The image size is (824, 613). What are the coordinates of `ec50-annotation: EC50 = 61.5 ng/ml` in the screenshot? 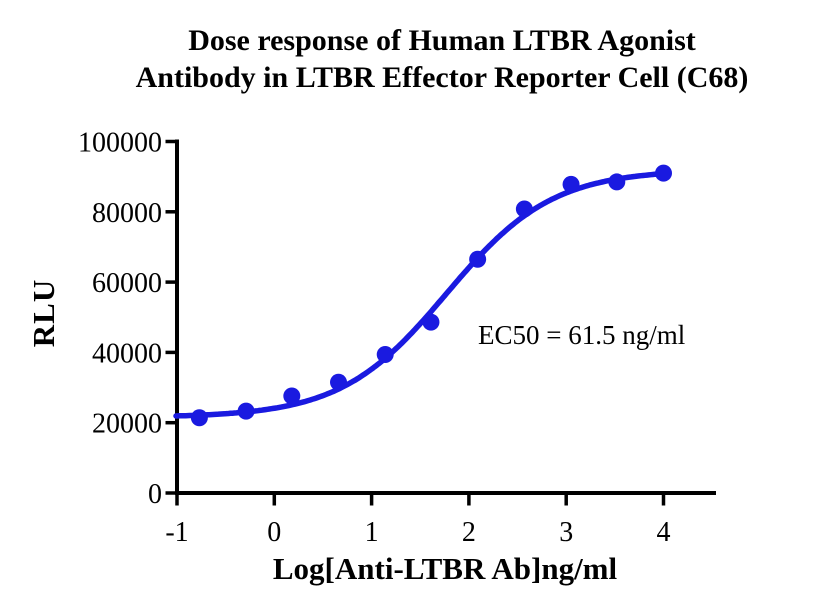 It's located at (582, 335).